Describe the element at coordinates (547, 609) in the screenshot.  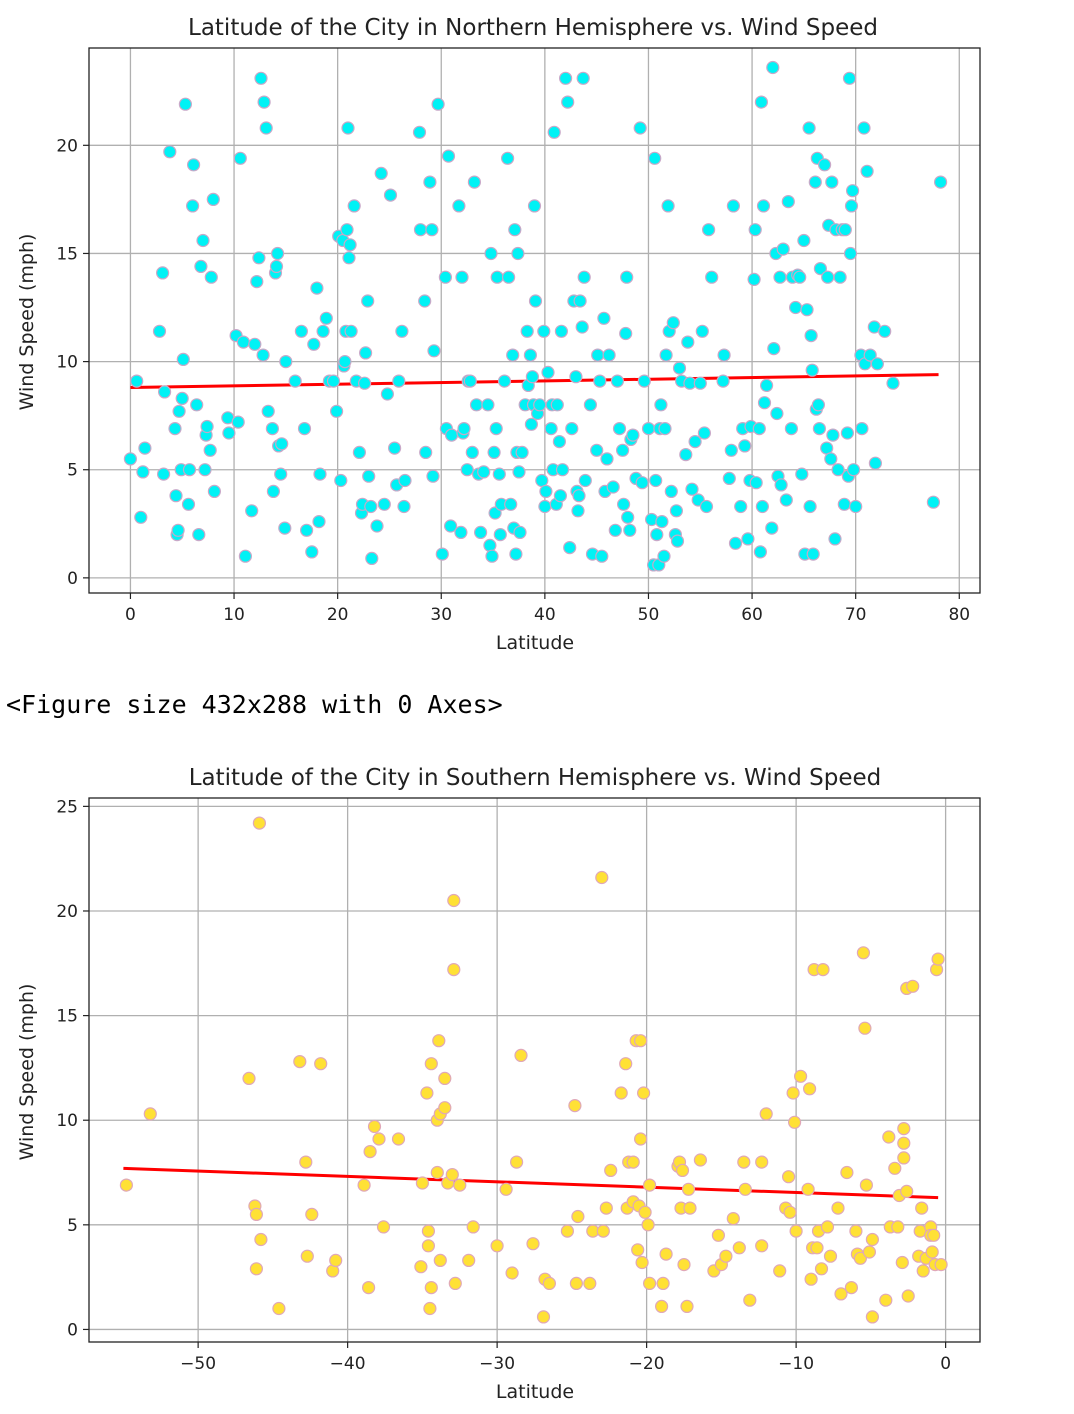
I see `x-tick-labels: 0 10 20 30 40 50 60 70 80` at that location.